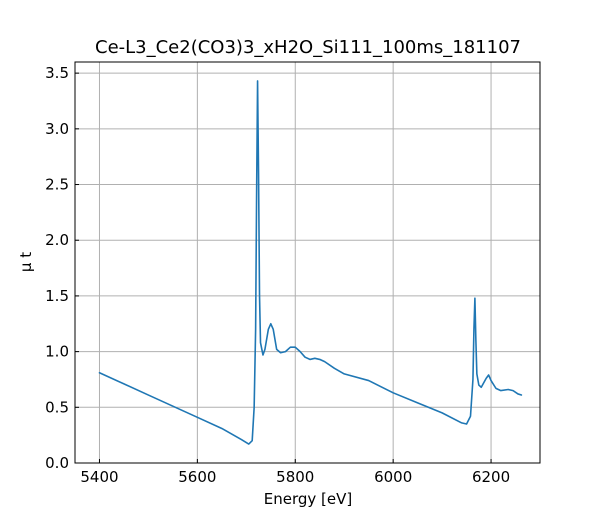 This screenshot has height=520, width=600. Describe the element at coordinates (26, 262) in the screenshot. I see `y-axis-label: μ t` at that location.